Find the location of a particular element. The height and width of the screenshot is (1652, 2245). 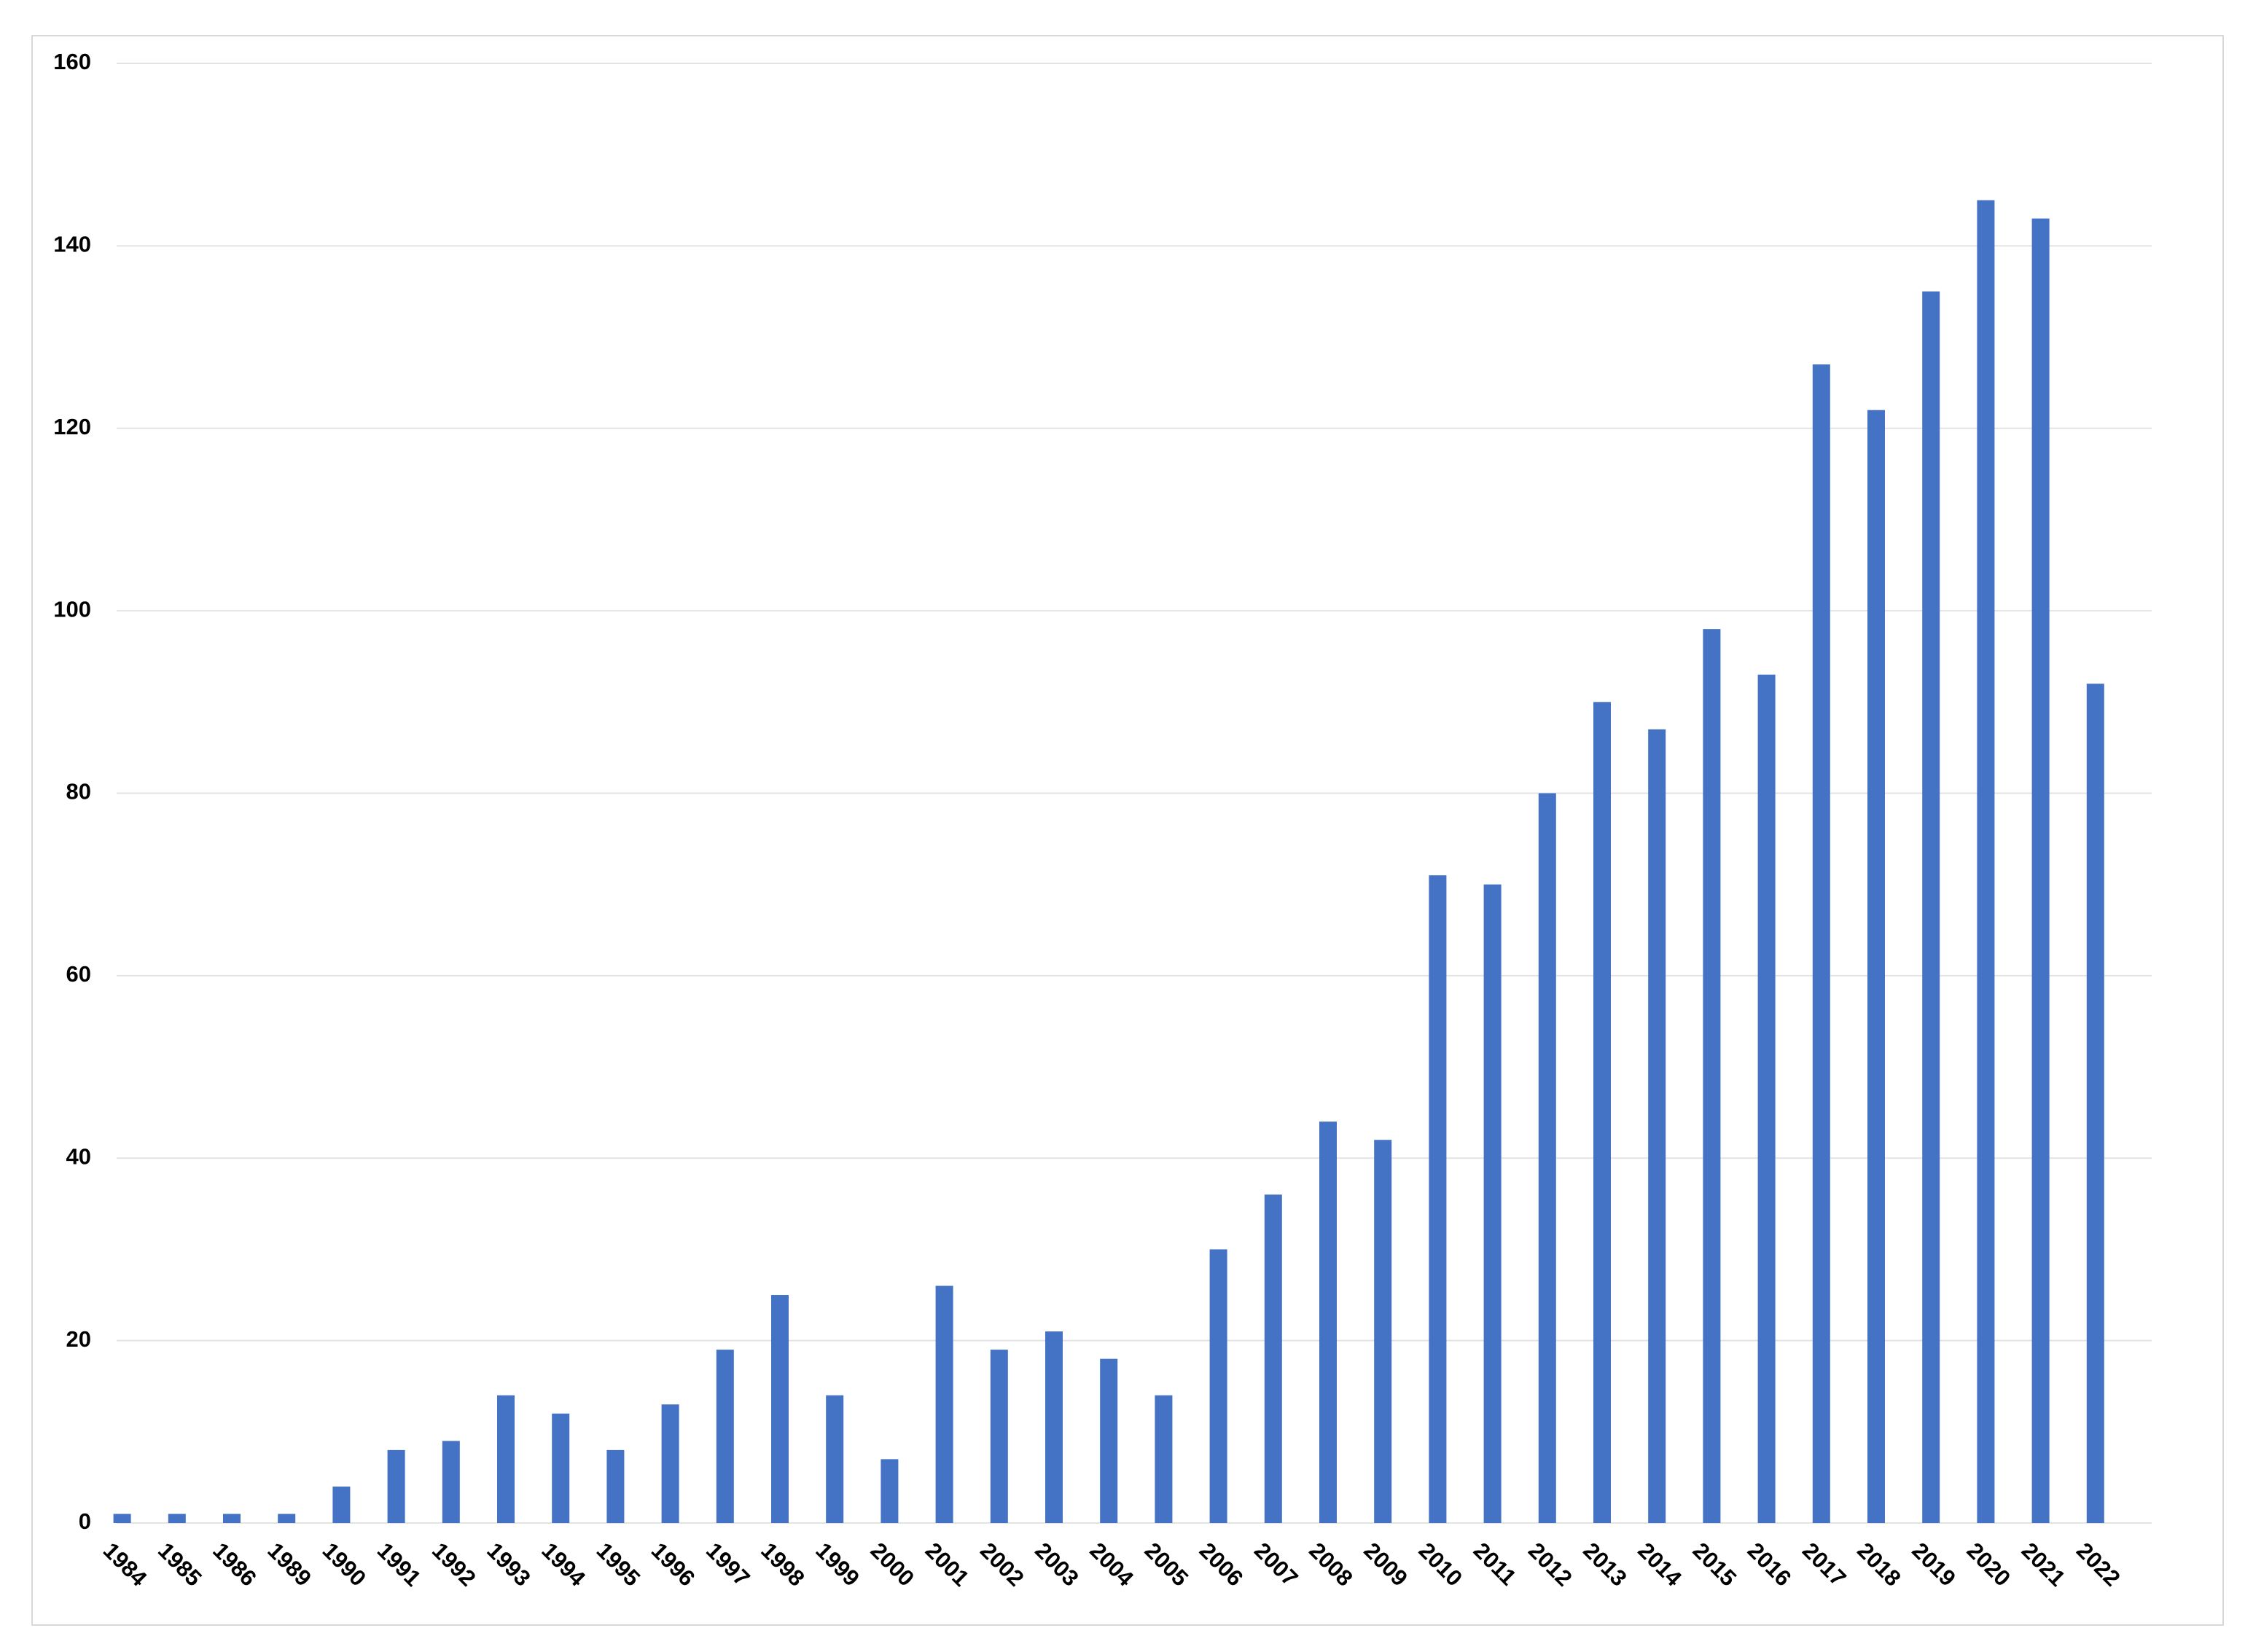

y-tick-label: 100 is located at coordinates (72, 609).